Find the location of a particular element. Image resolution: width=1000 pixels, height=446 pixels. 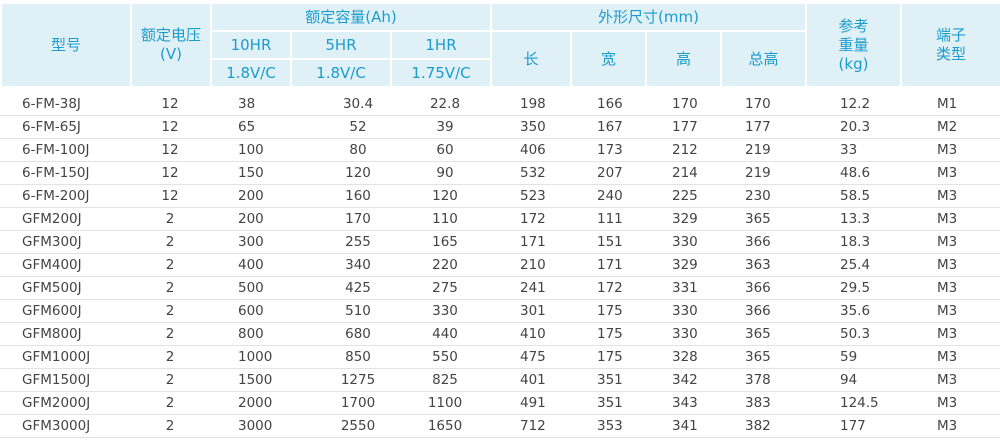

table-cell: 151 is located at coordinates (607, 242).